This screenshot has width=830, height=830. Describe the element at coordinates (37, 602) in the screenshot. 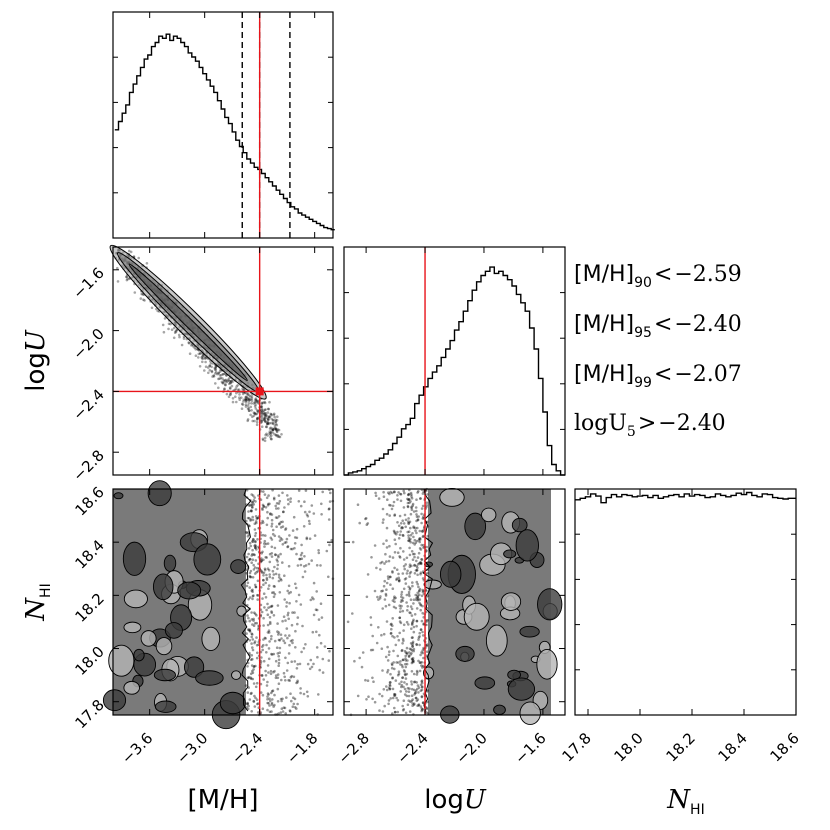

I see `y-axis-label-nhi: NHI` at that location.